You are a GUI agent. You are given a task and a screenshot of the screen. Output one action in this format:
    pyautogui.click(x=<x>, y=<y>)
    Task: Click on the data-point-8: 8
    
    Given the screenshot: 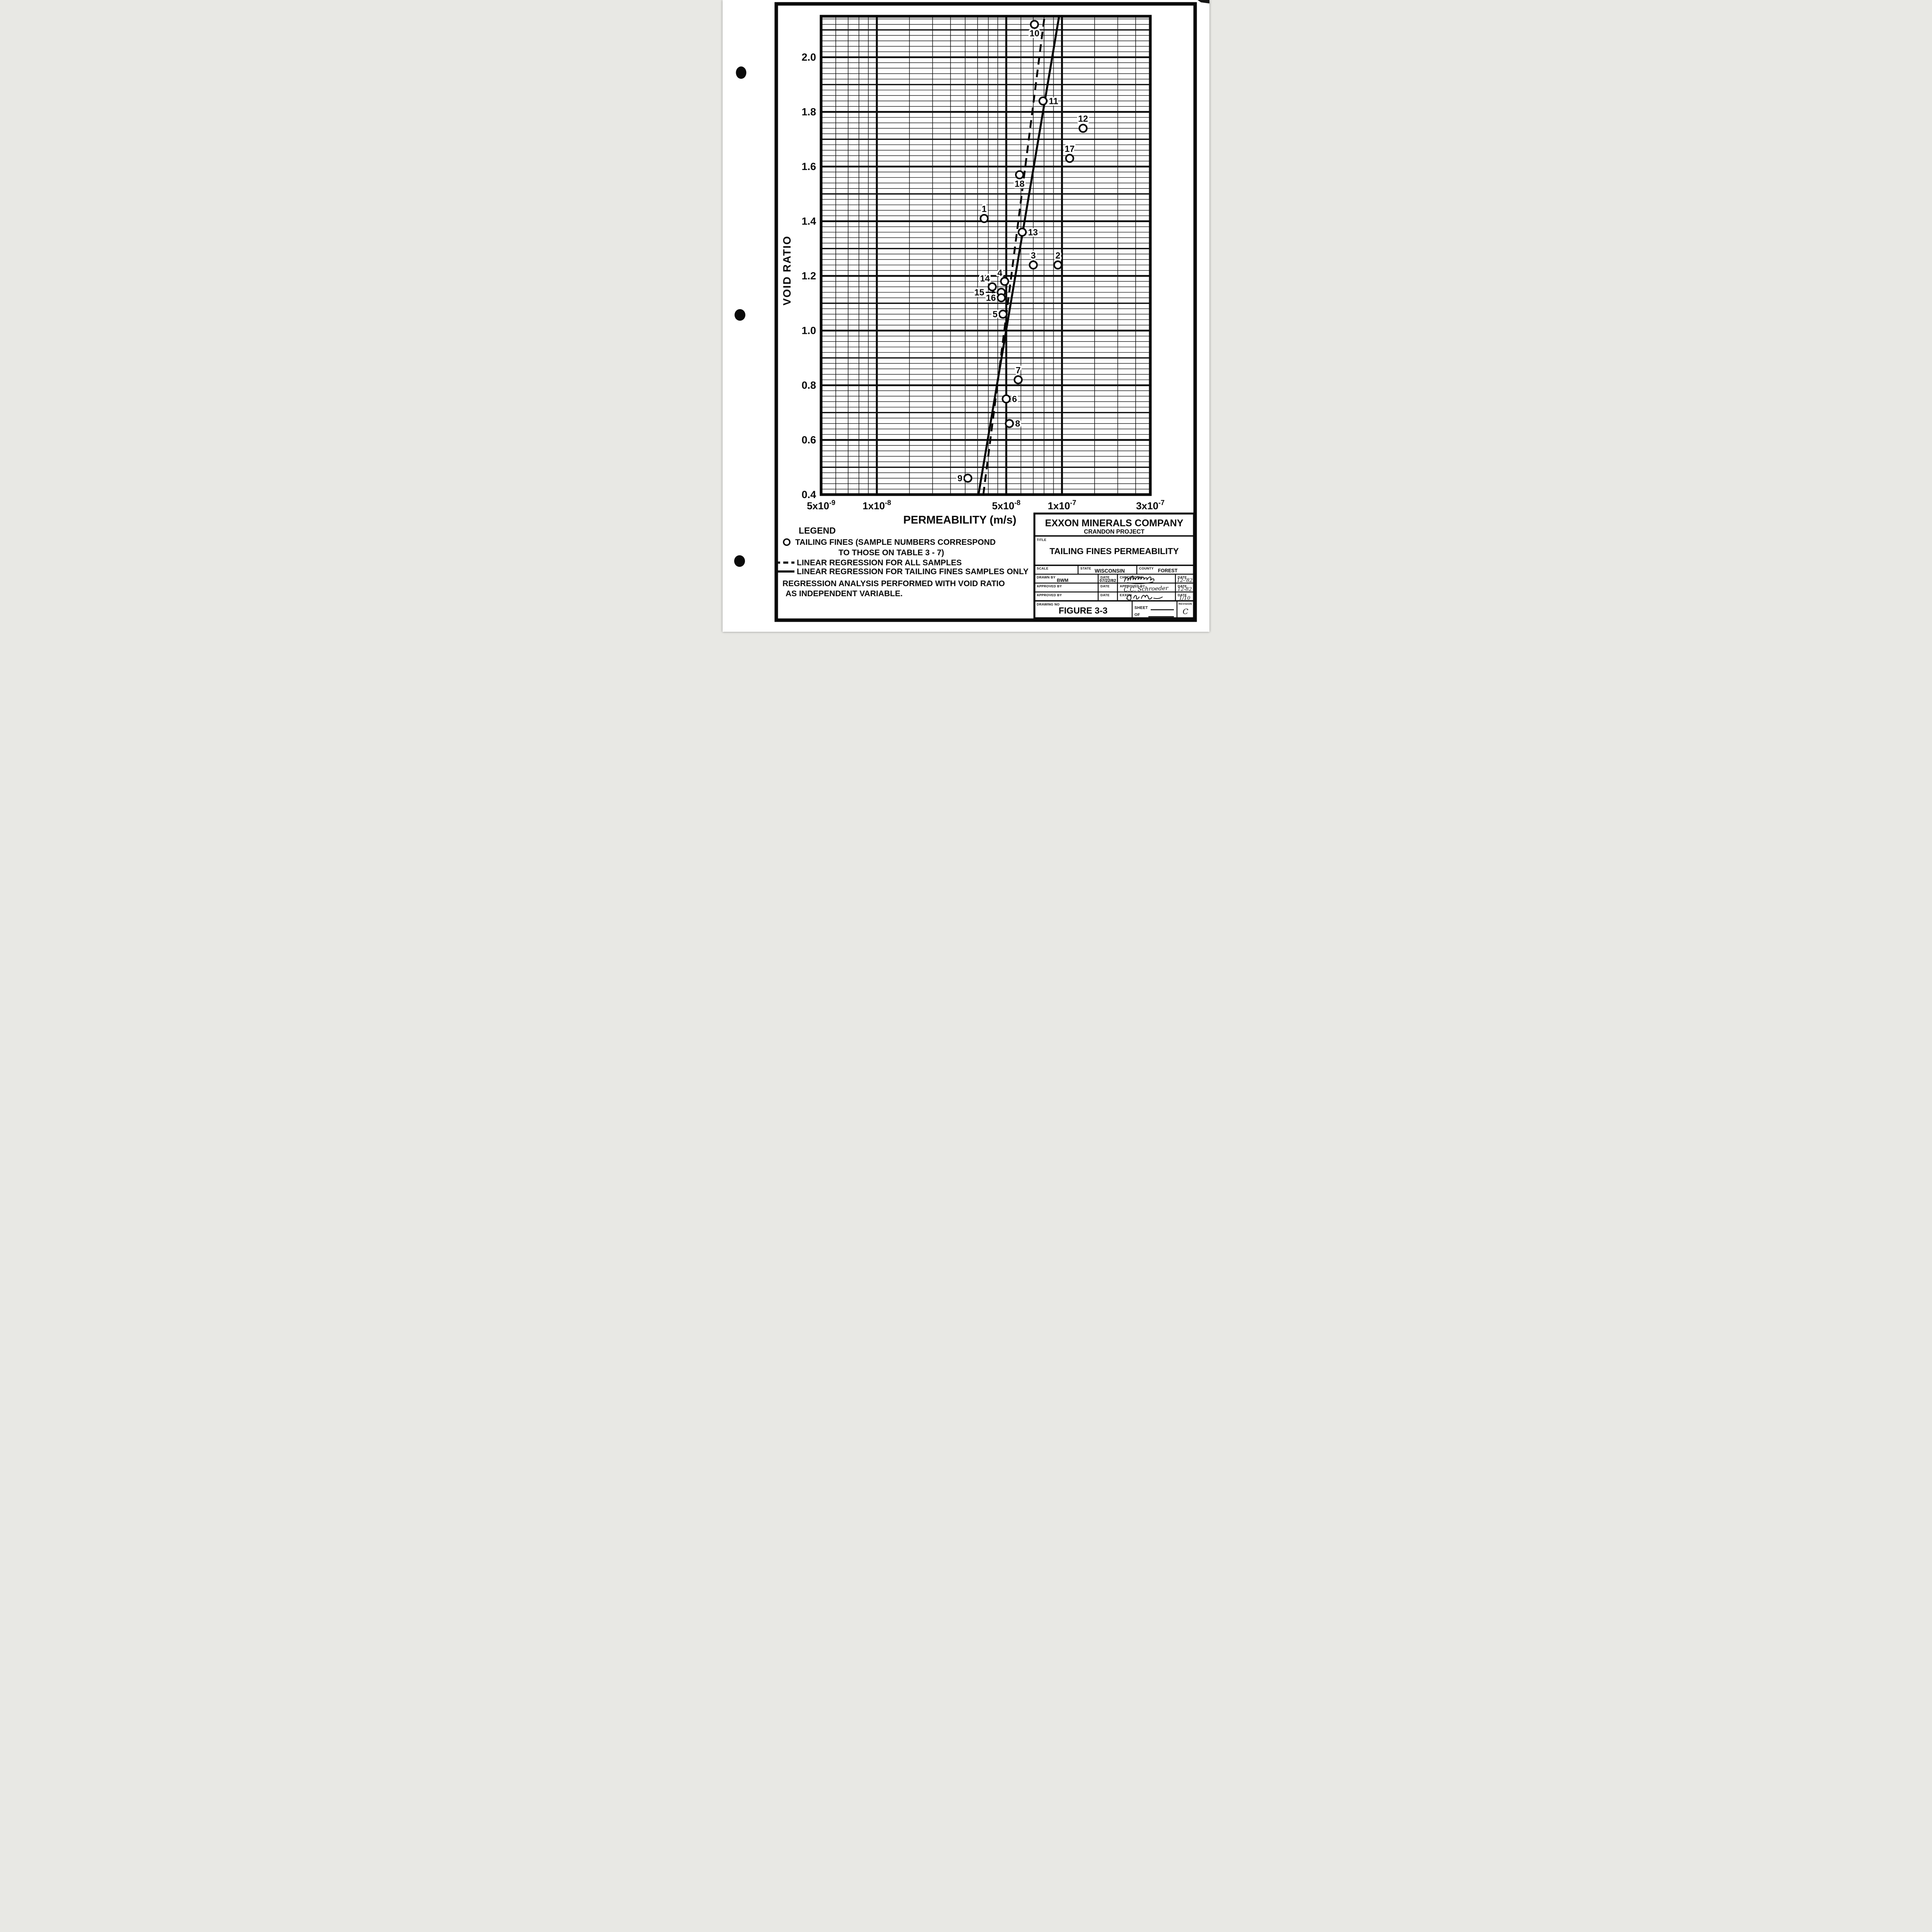 What is the action you would take?
    pyautogui.click(x=1013, y=424)
    